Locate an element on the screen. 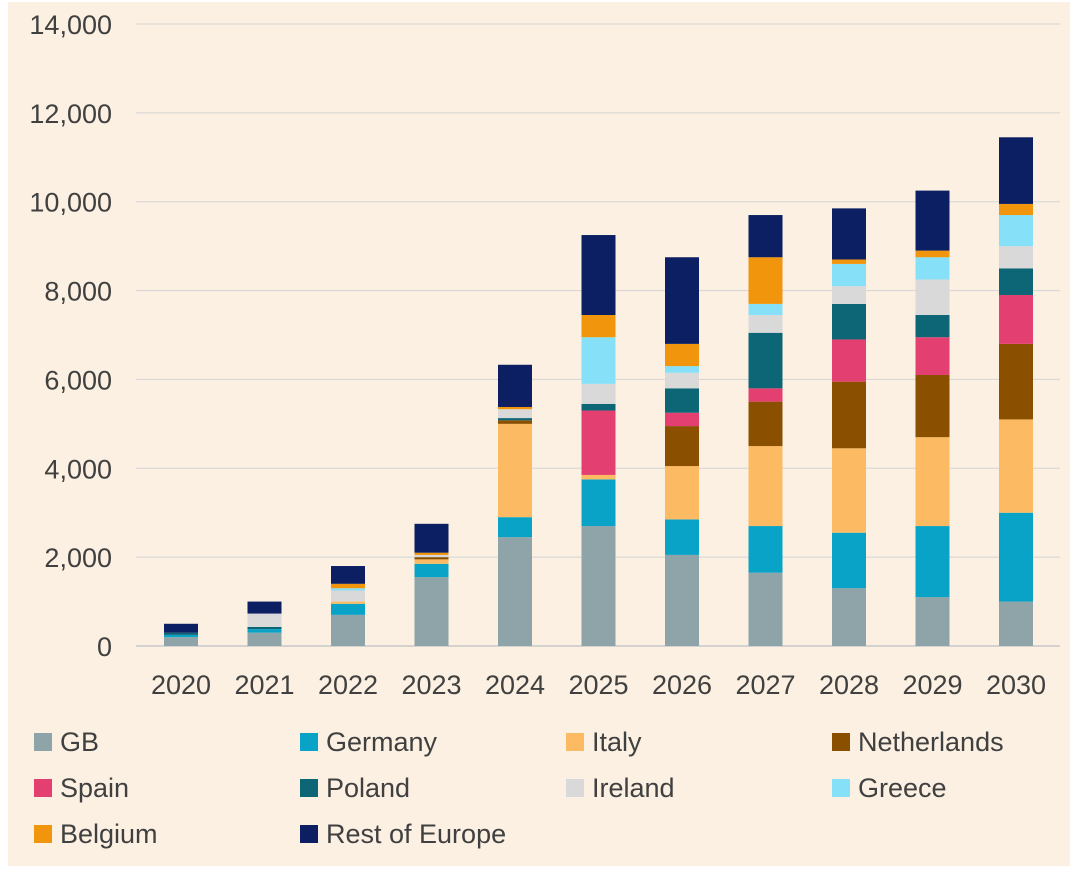  bar-segment-gb-2022 is located at coordinates (348, 630).